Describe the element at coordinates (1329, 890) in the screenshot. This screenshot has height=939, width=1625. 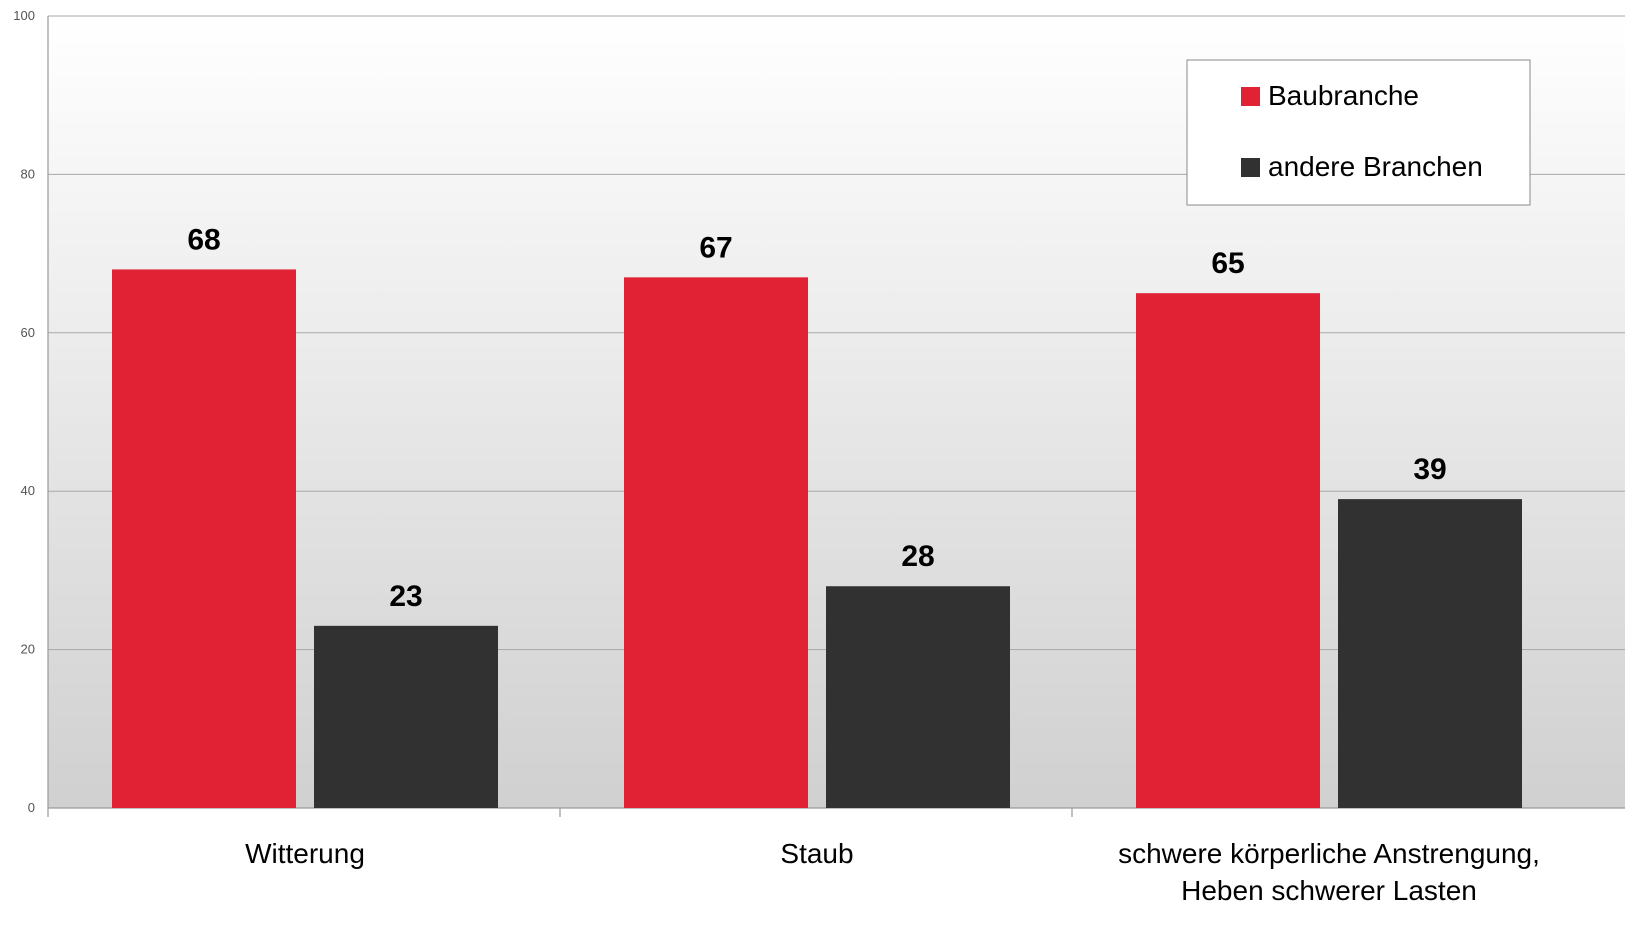
I see `category-label: Heben schwerer Lasten` at that location.